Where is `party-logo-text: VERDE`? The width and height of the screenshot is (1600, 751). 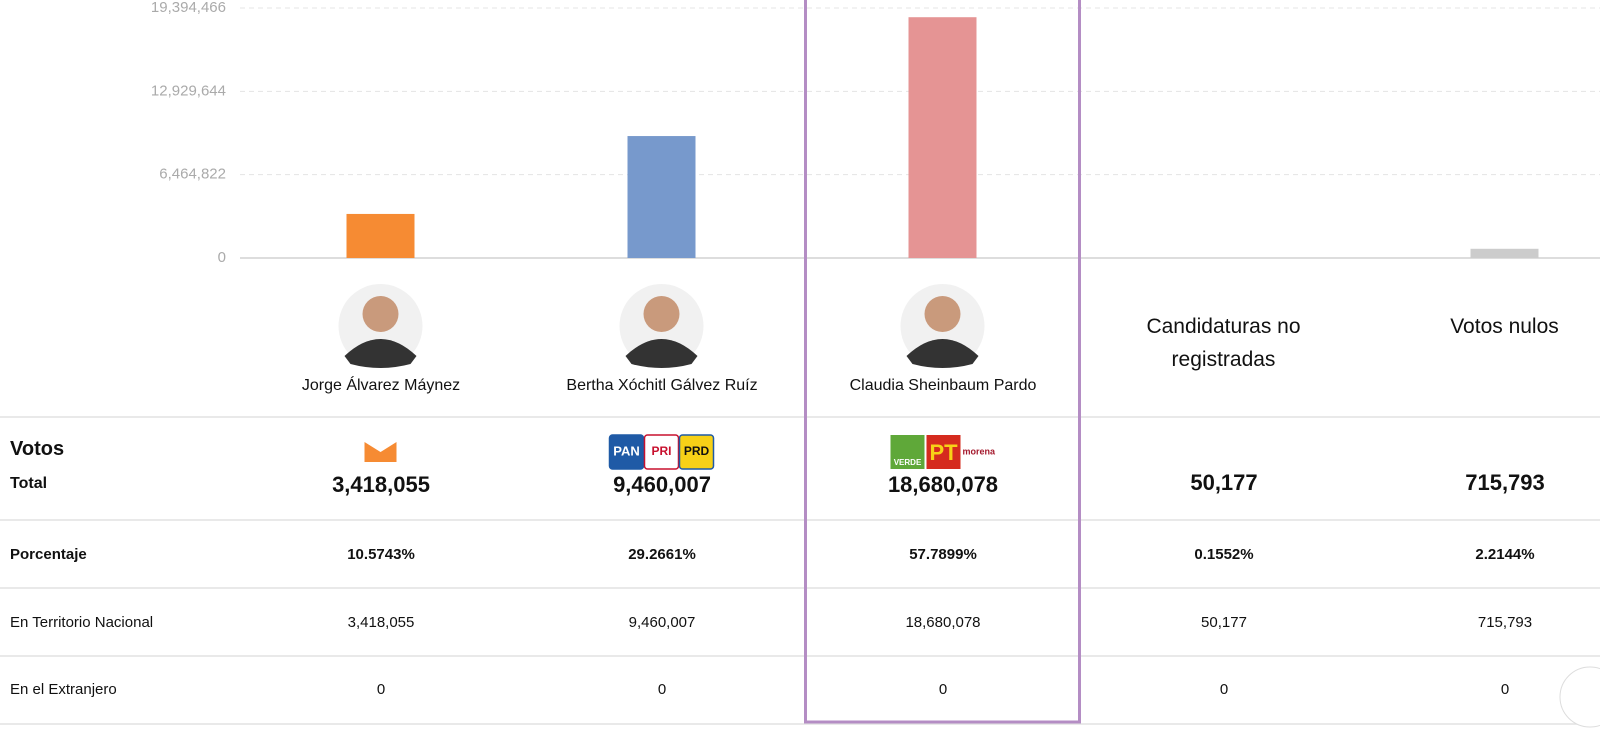 party-logo-text: VERDE is located at coordinates (908, 462).